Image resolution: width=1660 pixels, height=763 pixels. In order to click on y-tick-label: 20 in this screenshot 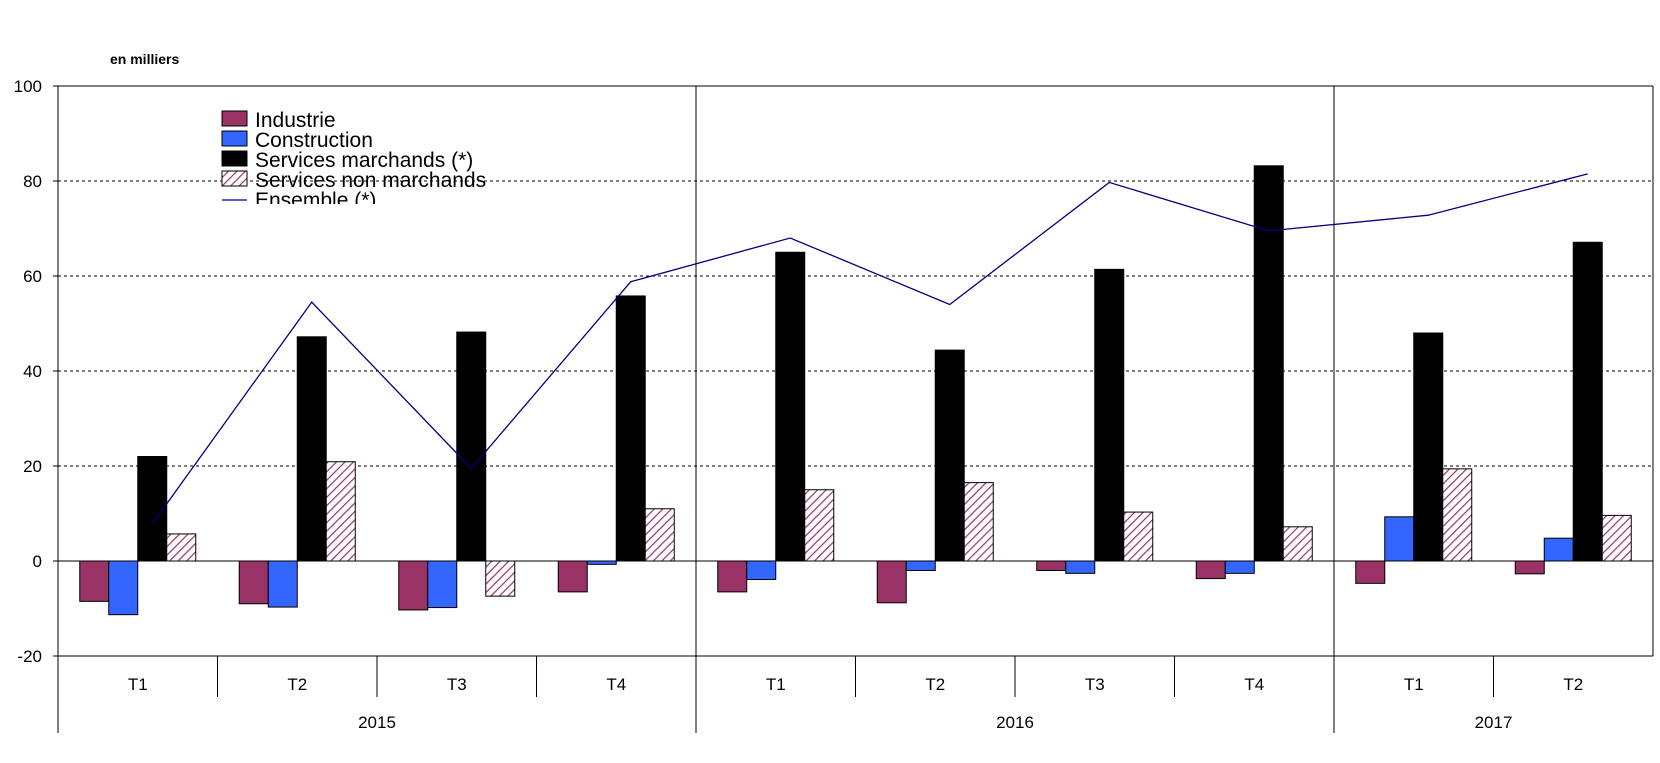, I will do `click(32, 466)`.